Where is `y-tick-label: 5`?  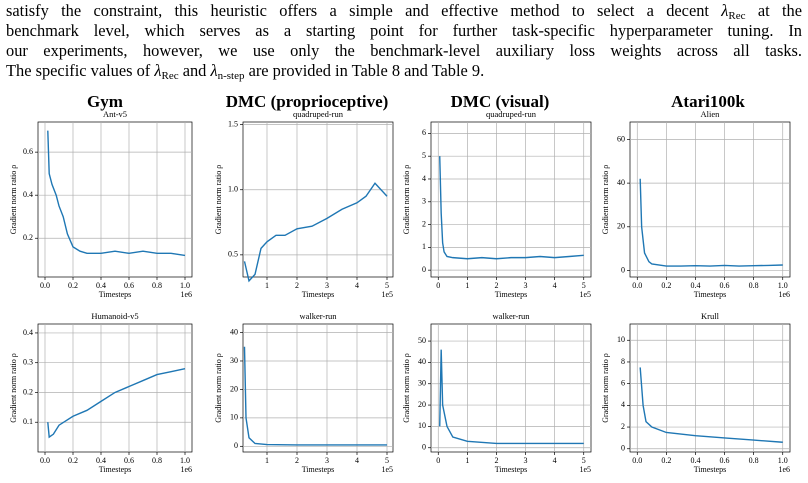 y-tick-label: 5 is located at coordinates (424, 155).